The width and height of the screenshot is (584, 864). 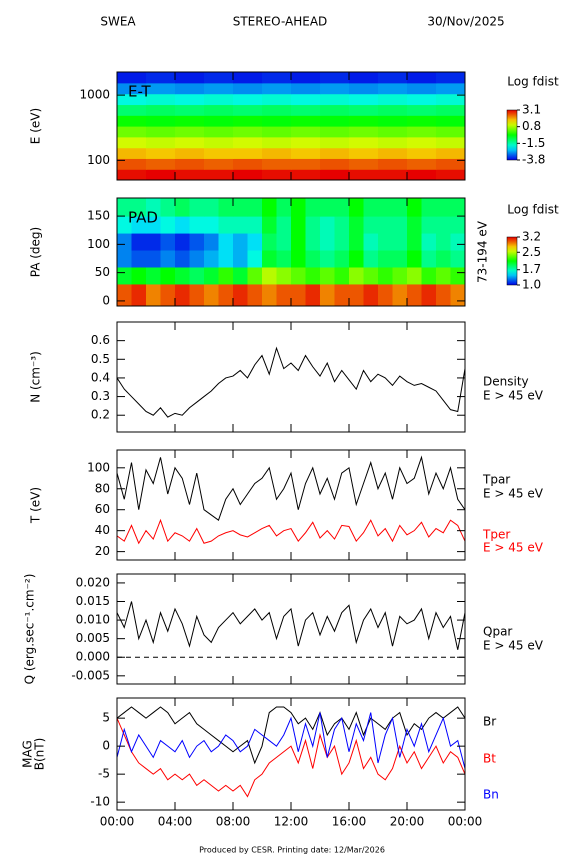 What do you see at coordinates (291, 822) in the screenshot?
I see `x-tick-label: 12:00` at bounding box center [291, 822].